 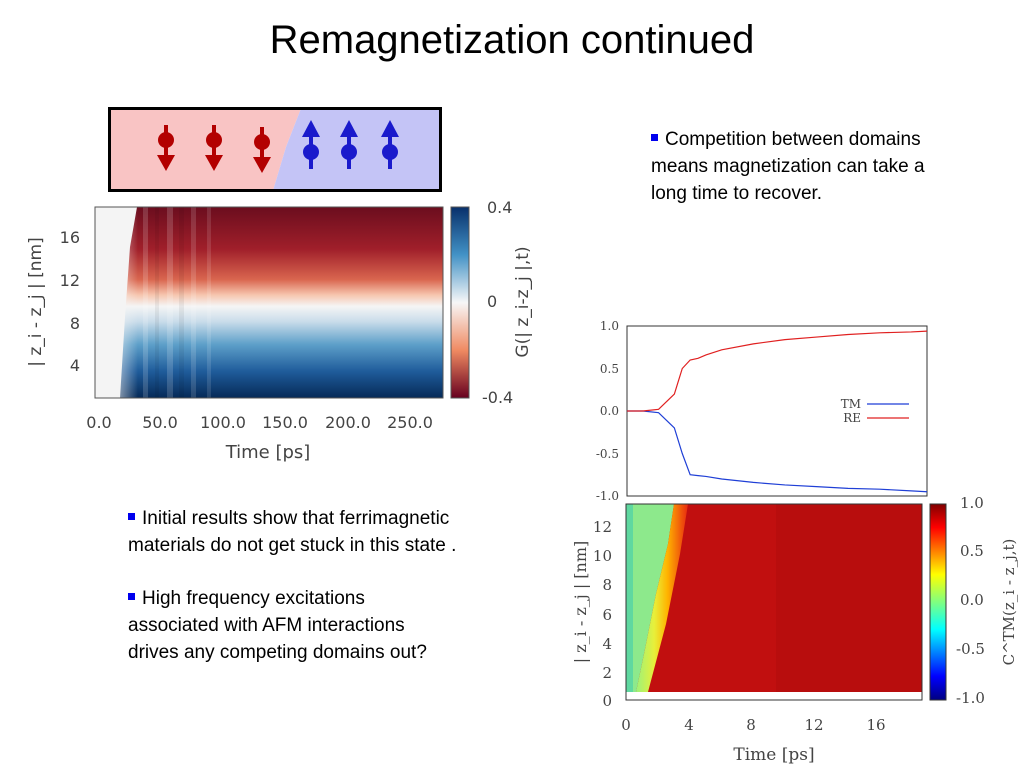 I want to click on x-tick-label: 250.0, so click(x=410, y=422).